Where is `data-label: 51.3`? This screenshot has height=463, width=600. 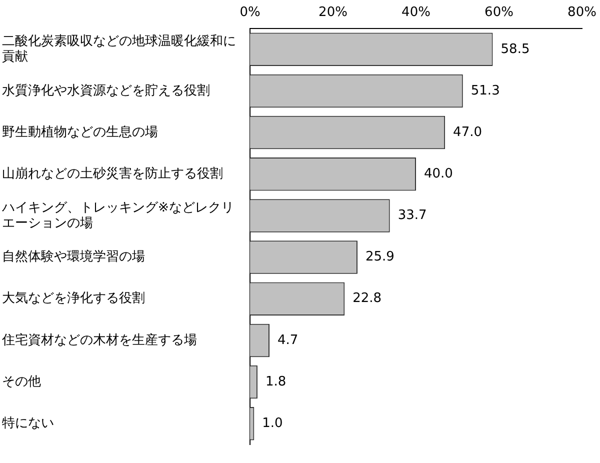 data-label: 51.3 is located at coordinates (485, 90).